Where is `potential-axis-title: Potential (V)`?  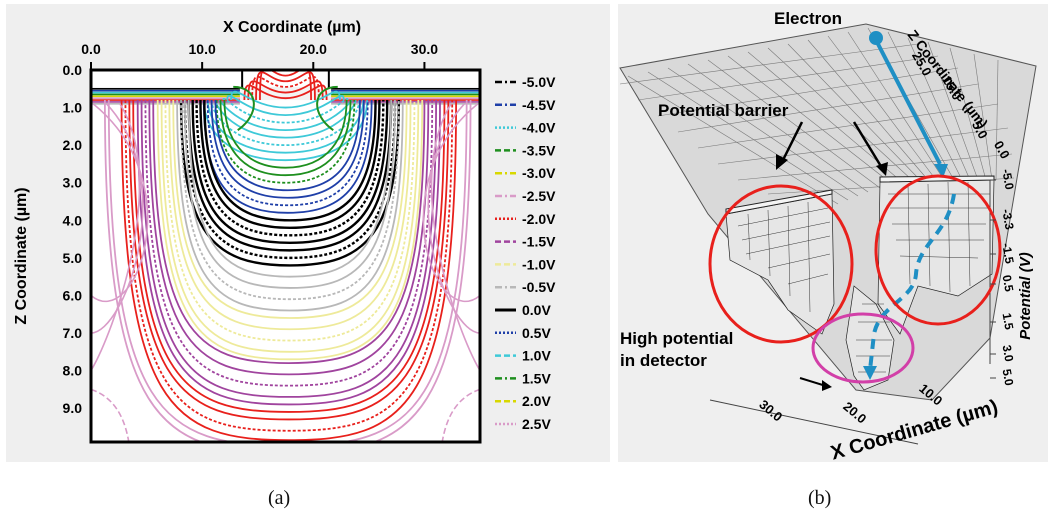 potential-axis-title: Potential (V) is located at coordinates (1025, 296).